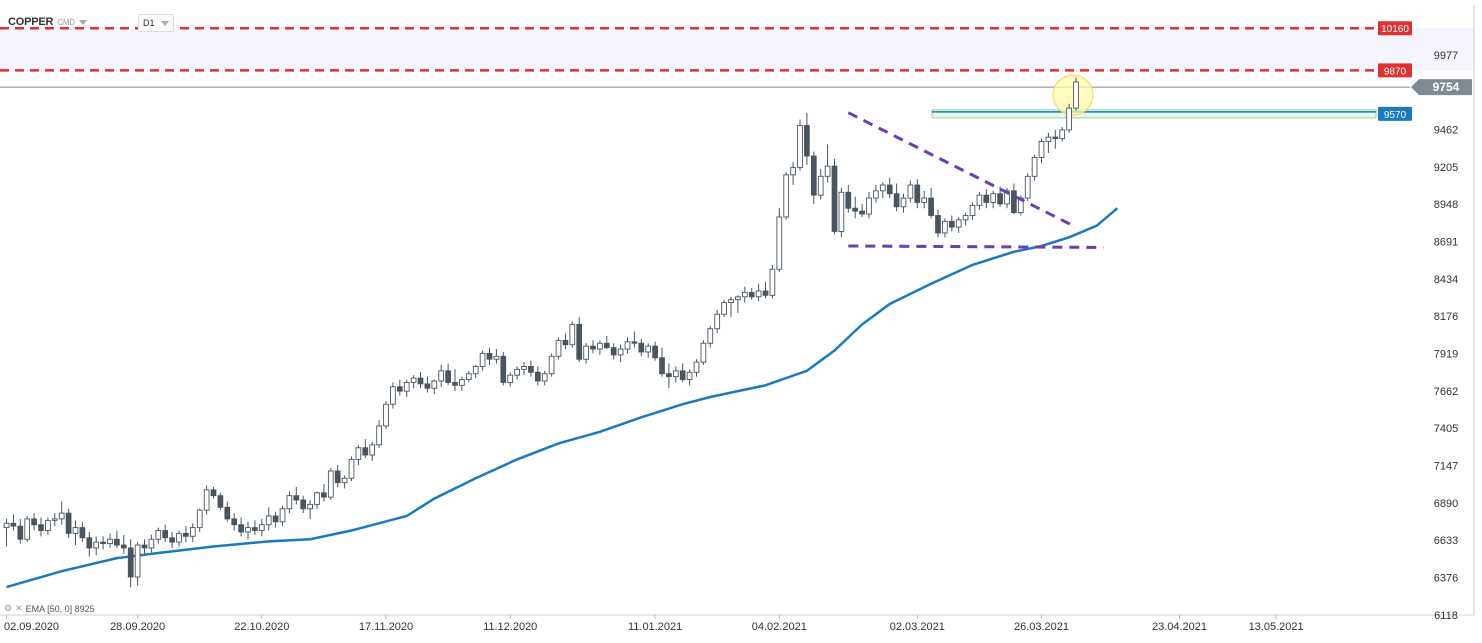 Image resolution: width=1482 pixels, height=643 pixels. I want to click on settings-icon: ⚙, so click(8, 608).